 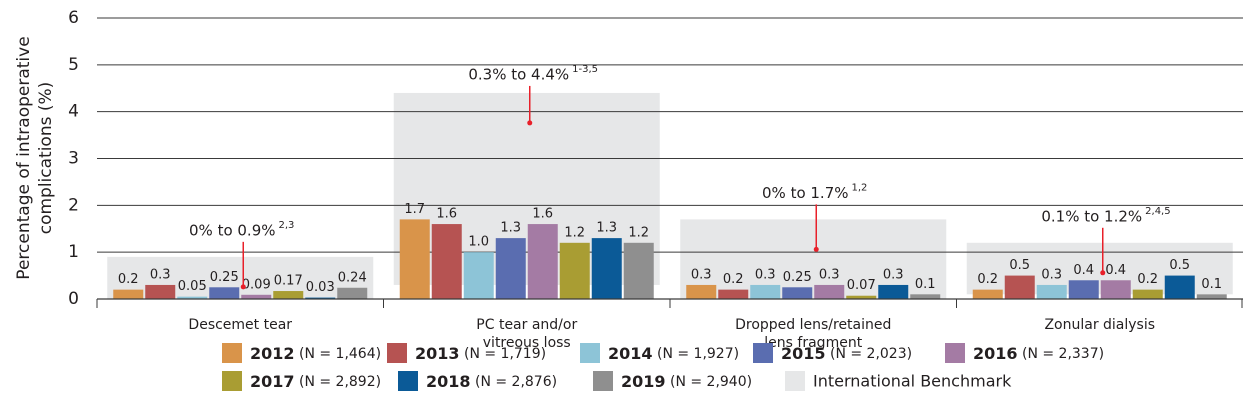 I want to click on legend-label: 2013 (N = 1,719), so click(x=480, y=353).